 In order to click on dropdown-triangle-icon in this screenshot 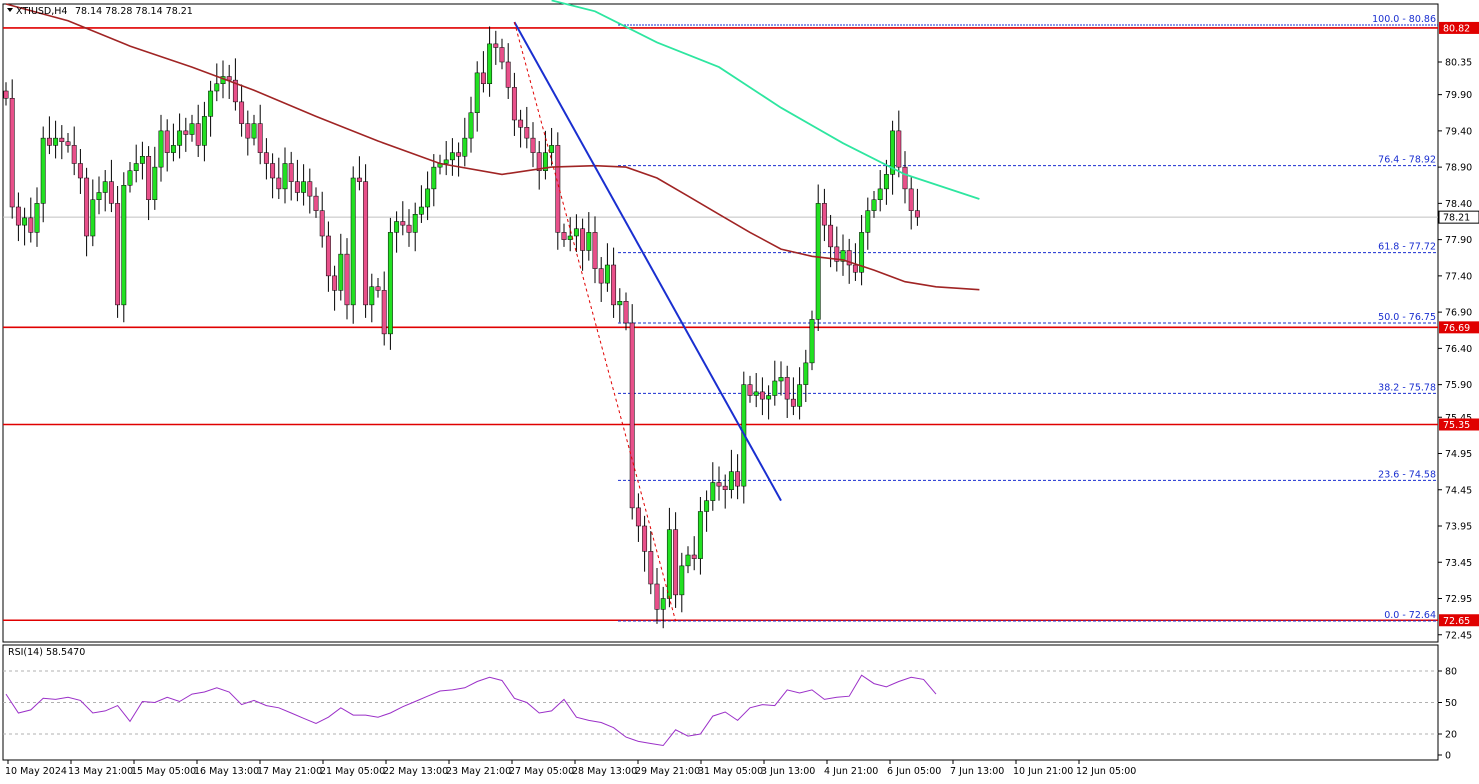, I will do `click(10, 10)`.